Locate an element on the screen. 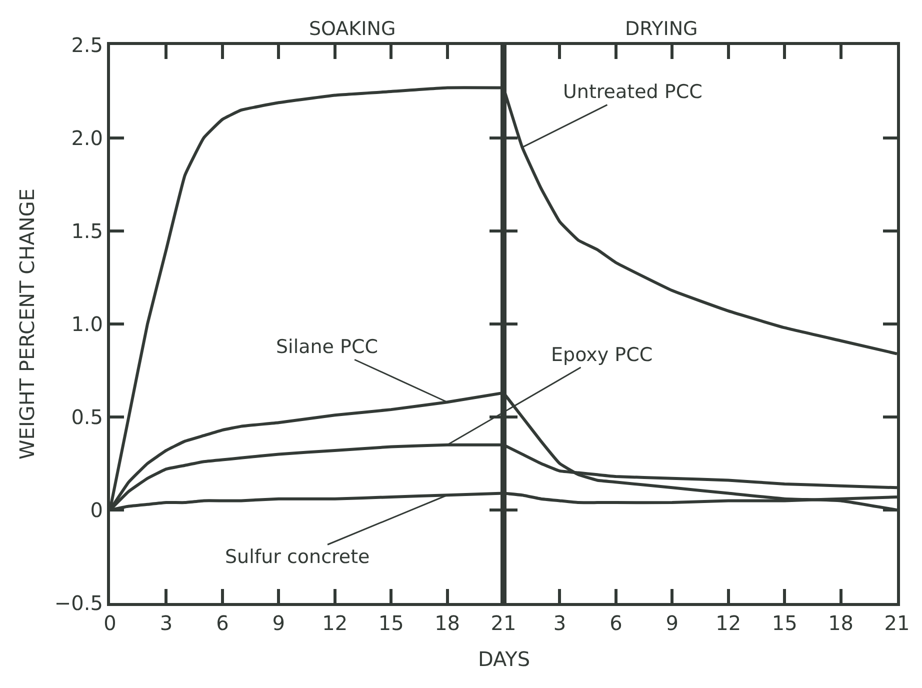  legend-label: Untreated PCC is located at coordinates (632, 92).